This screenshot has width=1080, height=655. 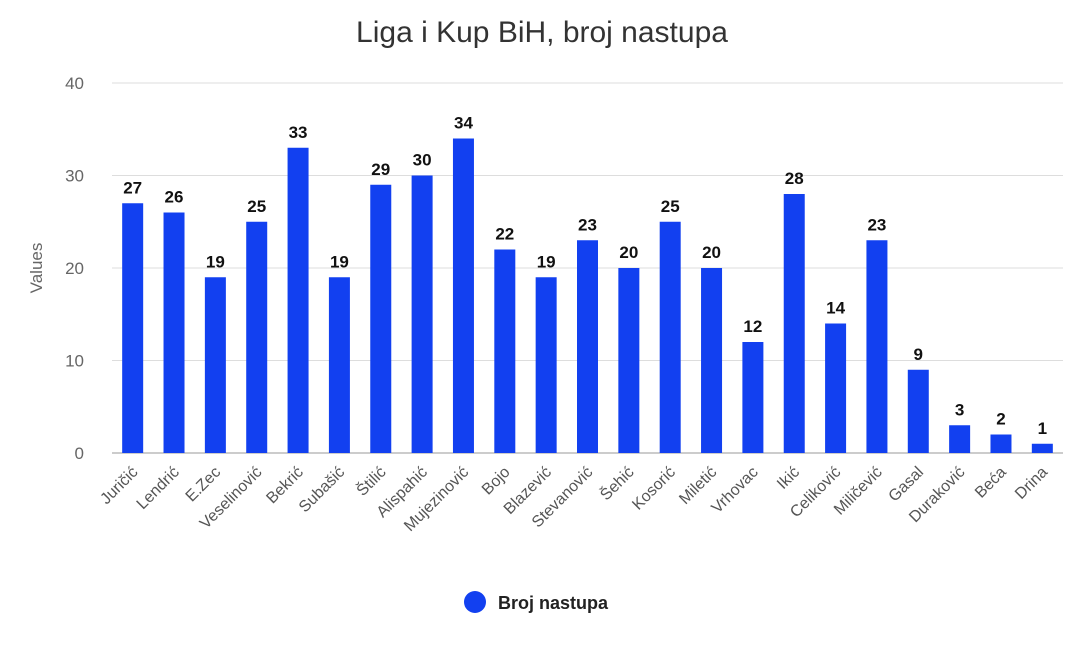 I want to click on x-tick-label: Beća, so click(x=991, y=483).